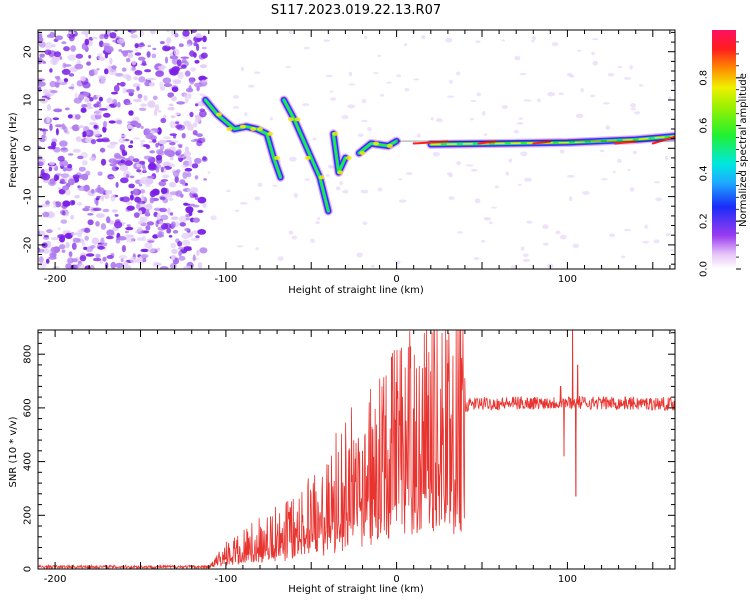 This screenshot has width=750, height=600. Describe the element at coordinates (625, 142) in the screenshot. I see `ridge-core-red` at that location.